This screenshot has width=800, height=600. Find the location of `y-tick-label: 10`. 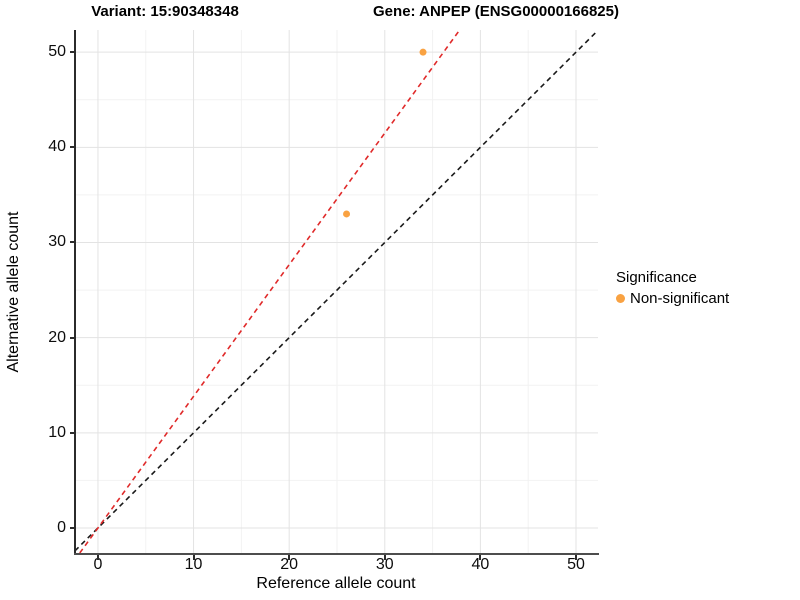

y-tick-label: 10 is located at coordinates (57, 432).